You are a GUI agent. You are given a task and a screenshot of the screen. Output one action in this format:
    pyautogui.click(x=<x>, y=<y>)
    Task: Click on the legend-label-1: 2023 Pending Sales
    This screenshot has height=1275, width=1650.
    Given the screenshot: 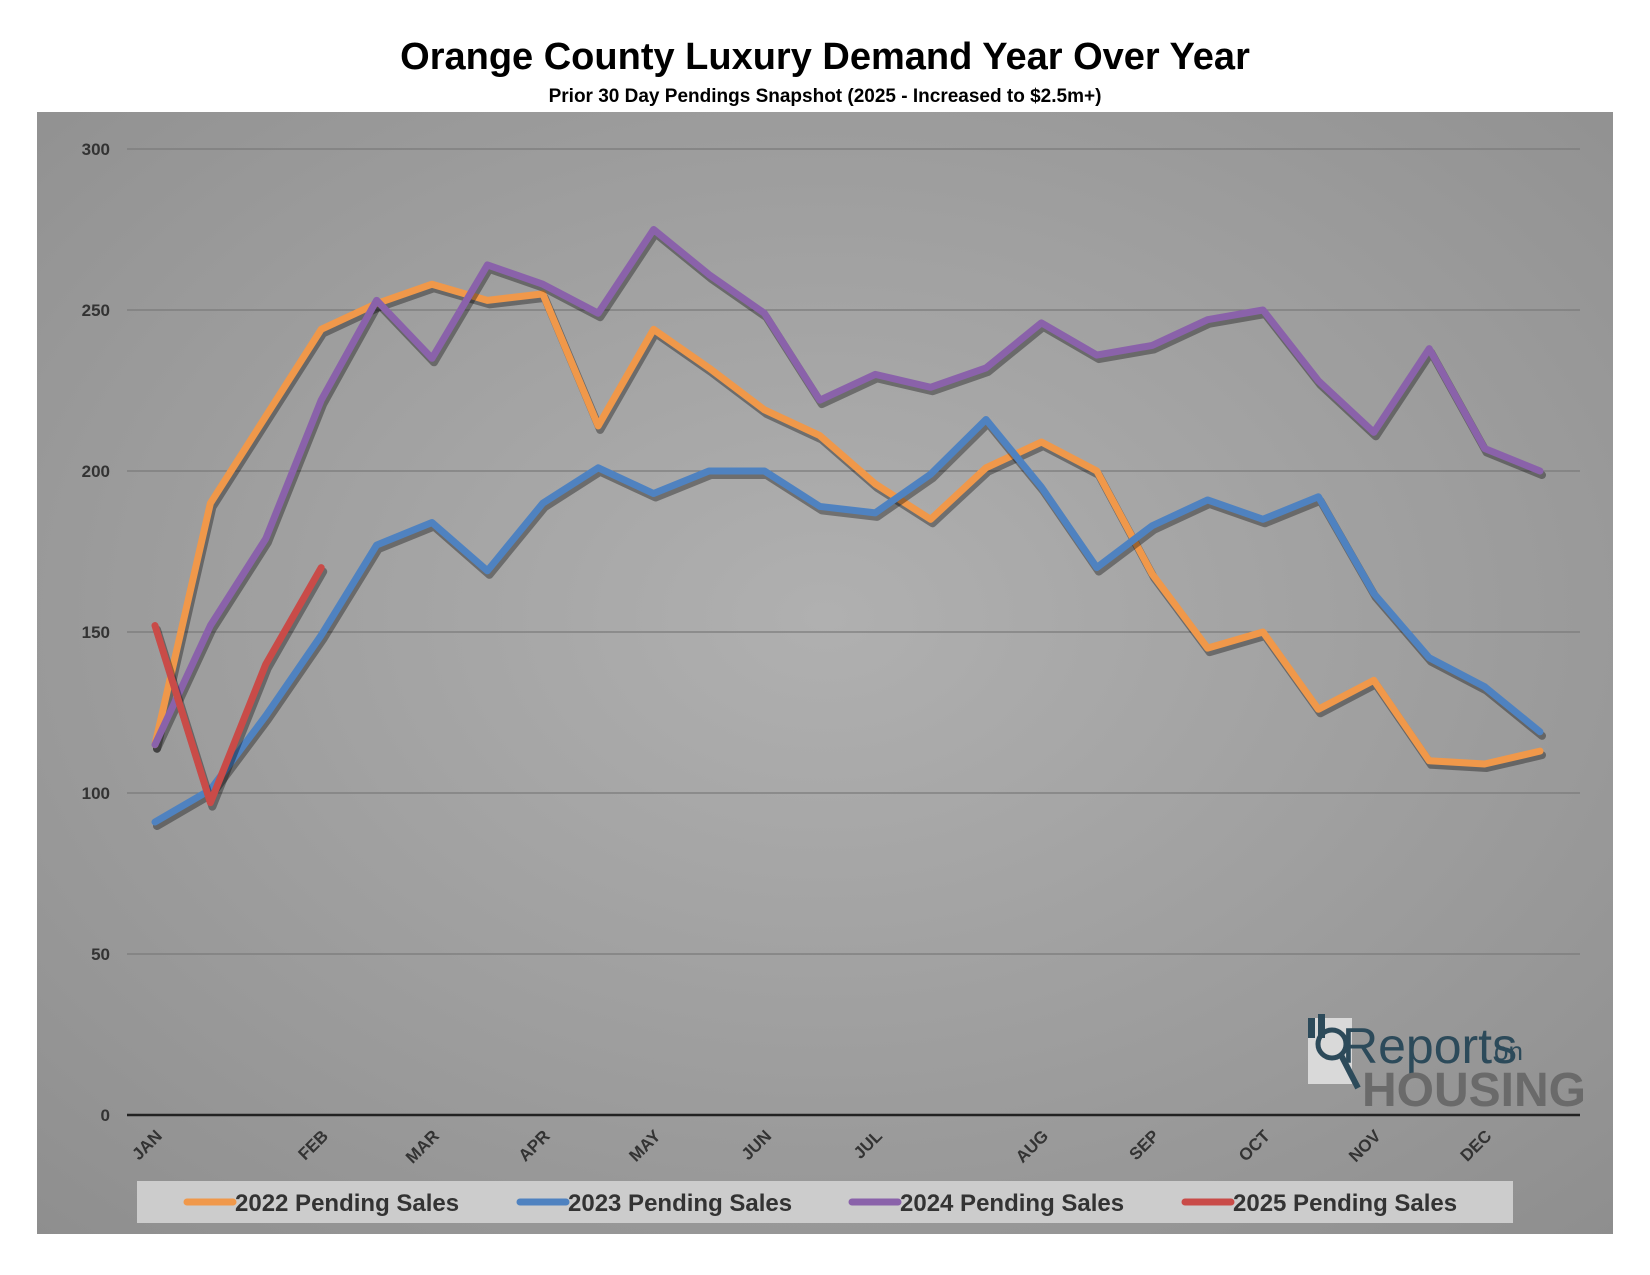 What is the action you would take?
    pyautogui.click(x=680, y=1203)
    